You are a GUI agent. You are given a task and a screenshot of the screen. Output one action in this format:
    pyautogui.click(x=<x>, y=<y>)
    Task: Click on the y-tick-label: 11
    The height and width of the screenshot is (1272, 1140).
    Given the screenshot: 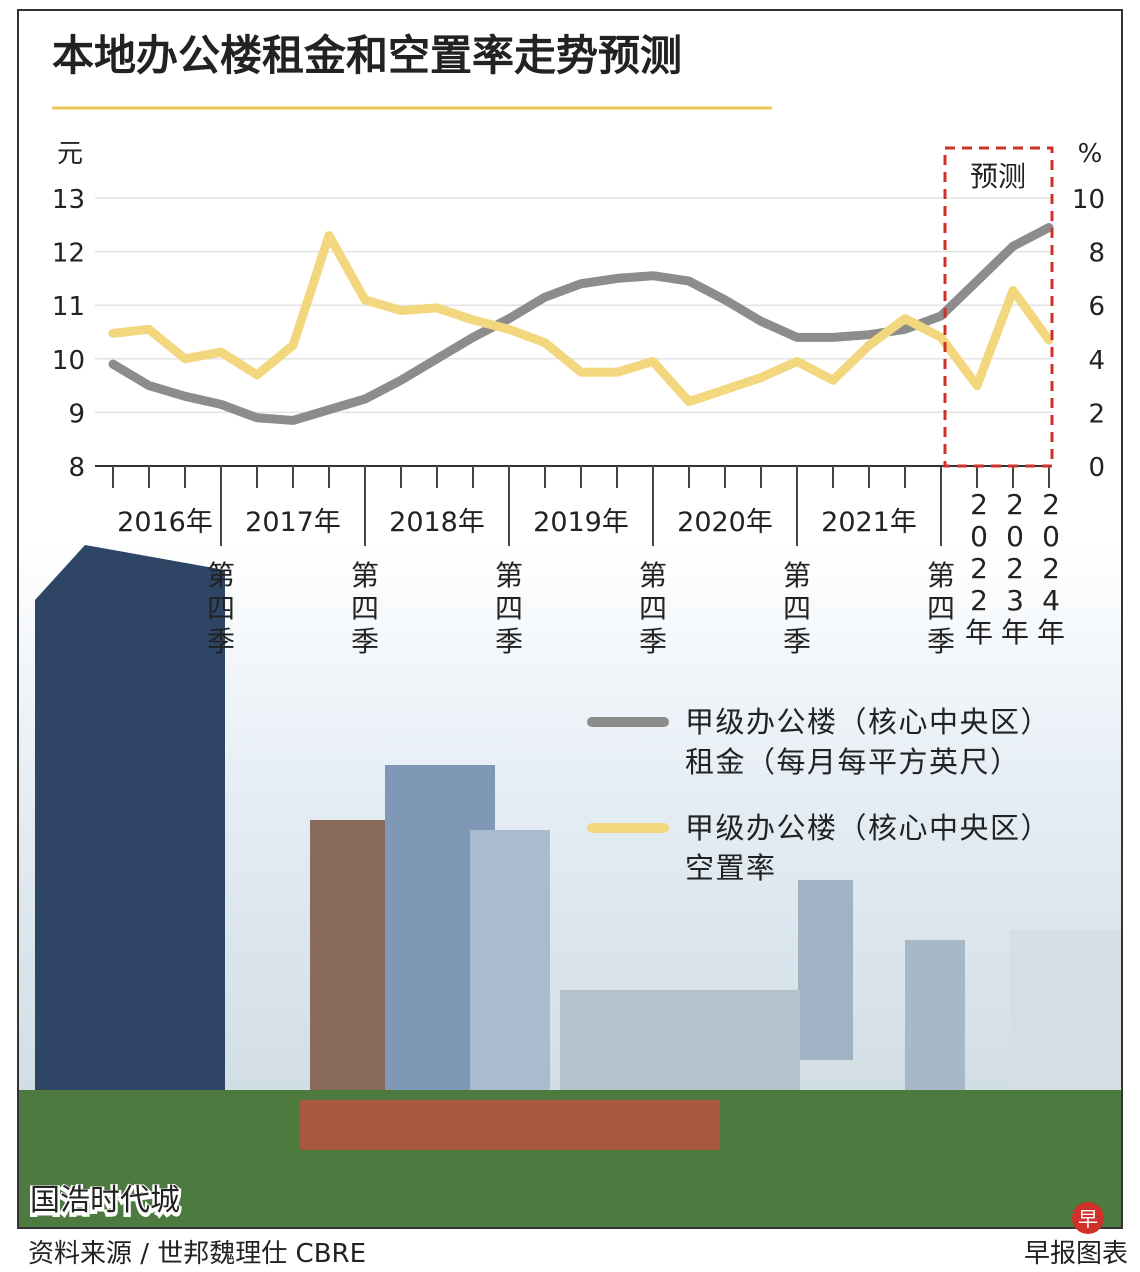 What is the action you would take?
    pyautogui.click(x=68, y=307)
    